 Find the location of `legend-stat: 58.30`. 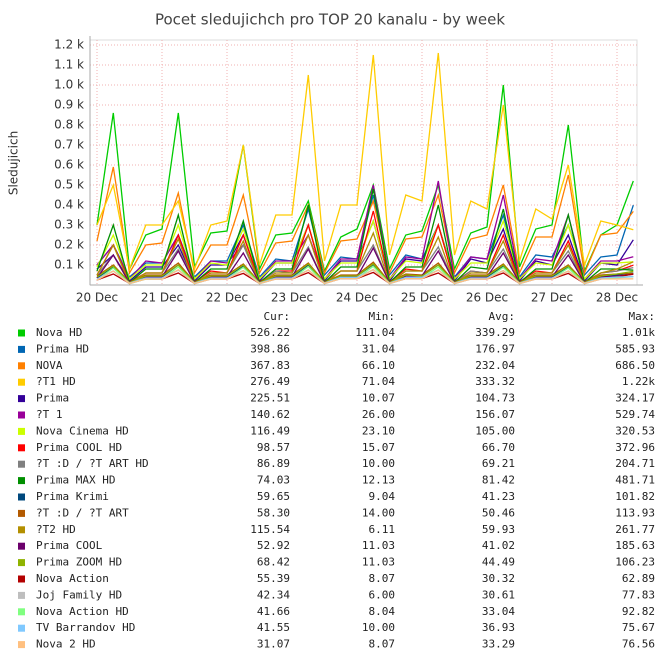

legend-stat: 58.30 is located at coordinates (273, 512).